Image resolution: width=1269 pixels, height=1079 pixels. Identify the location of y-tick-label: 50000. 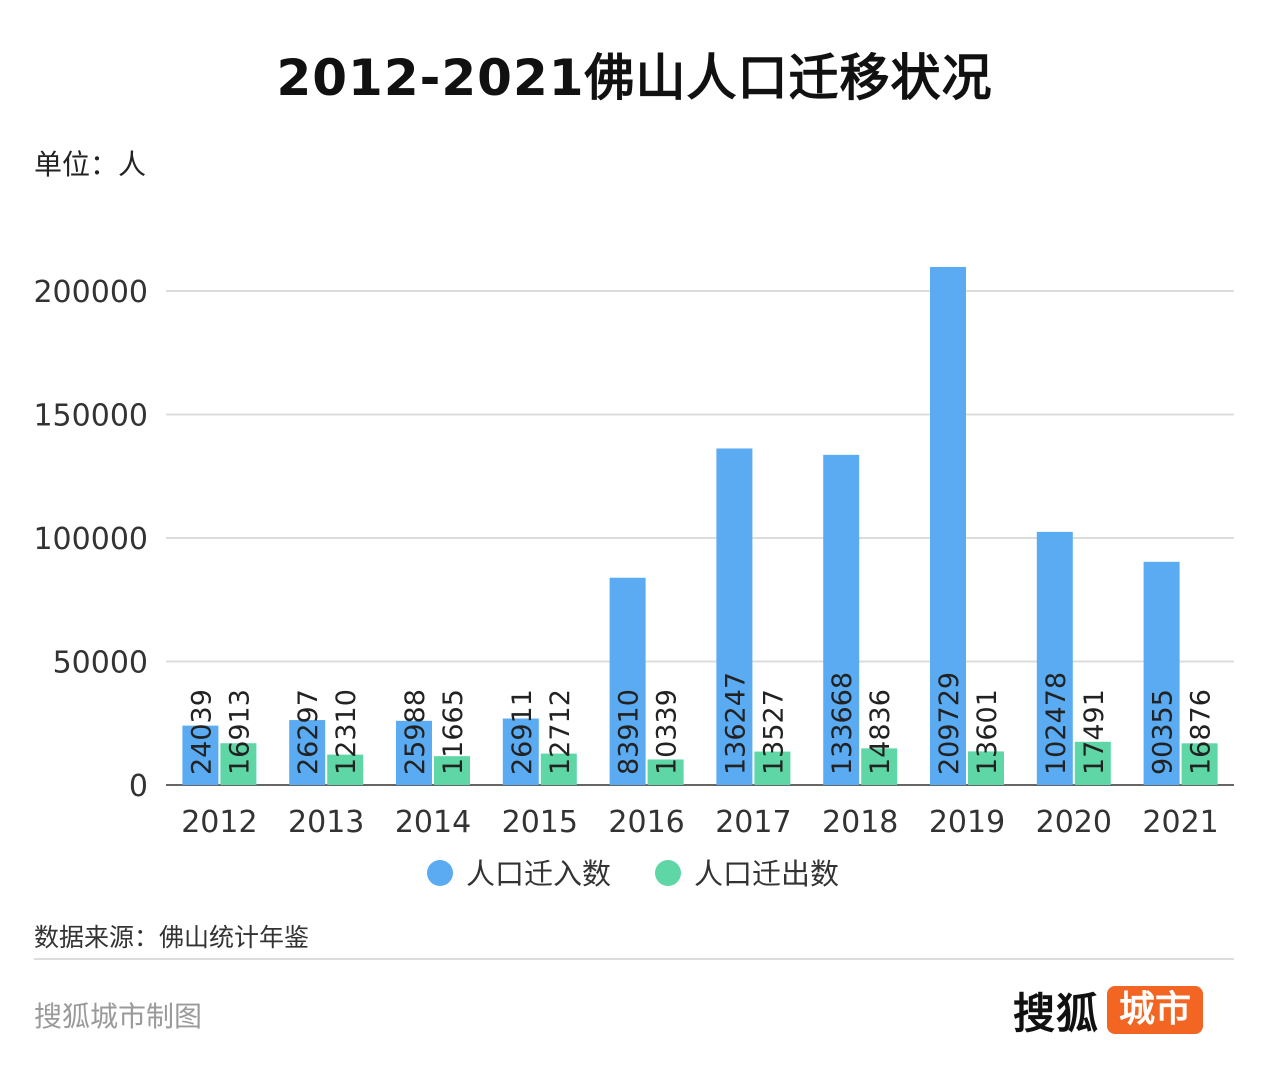
(100, 663).